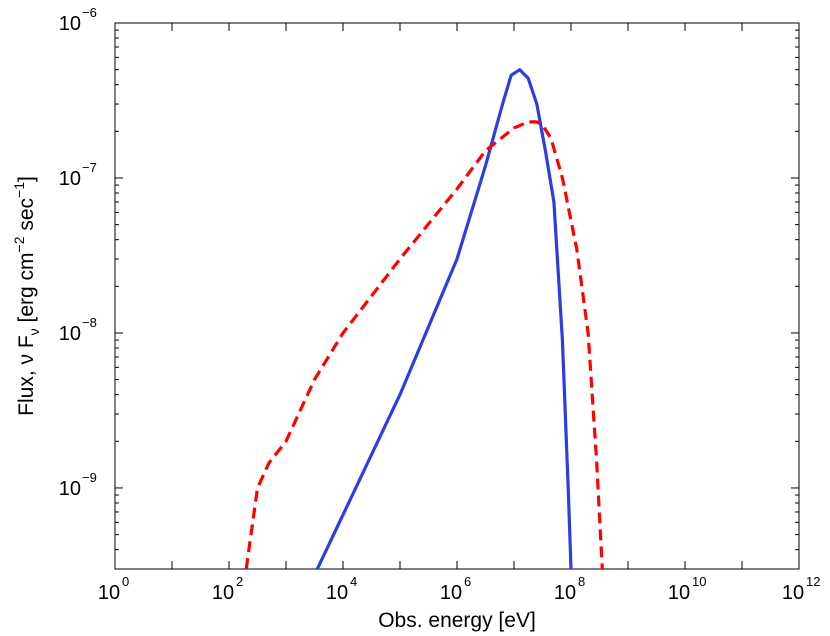  I want to click on x-tick-label: 10², so click(227, 589).